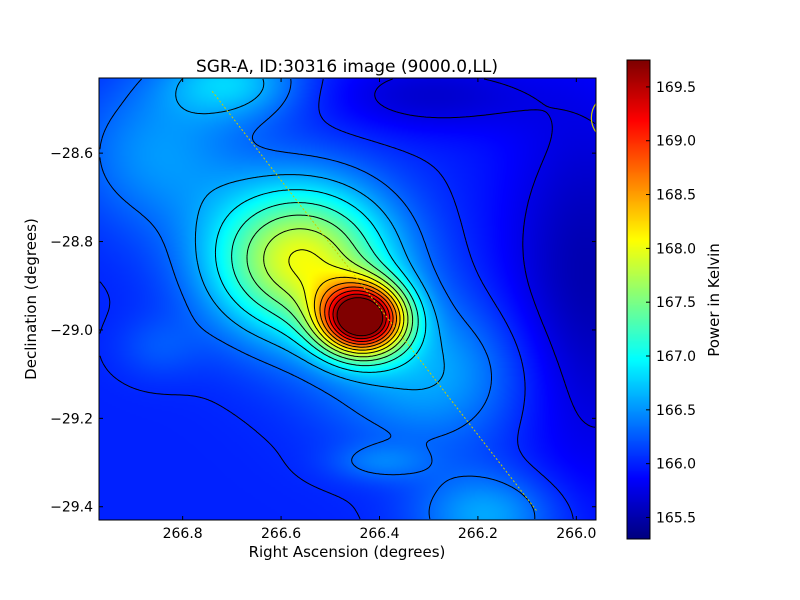 Image resolution: width=800 pixels, height=600 pixels. What do you see at coordinates (676, 518) in the screenshot?
I see `colorbar-tick-label: 165.5` at bounding box center [676, 518].